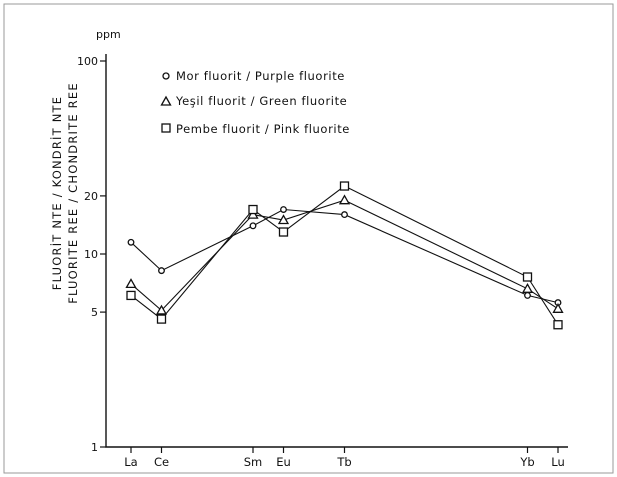 The height and width of the screenshot is (477, 617). I want to click on y-tick-label: 10, so click(91, 254).